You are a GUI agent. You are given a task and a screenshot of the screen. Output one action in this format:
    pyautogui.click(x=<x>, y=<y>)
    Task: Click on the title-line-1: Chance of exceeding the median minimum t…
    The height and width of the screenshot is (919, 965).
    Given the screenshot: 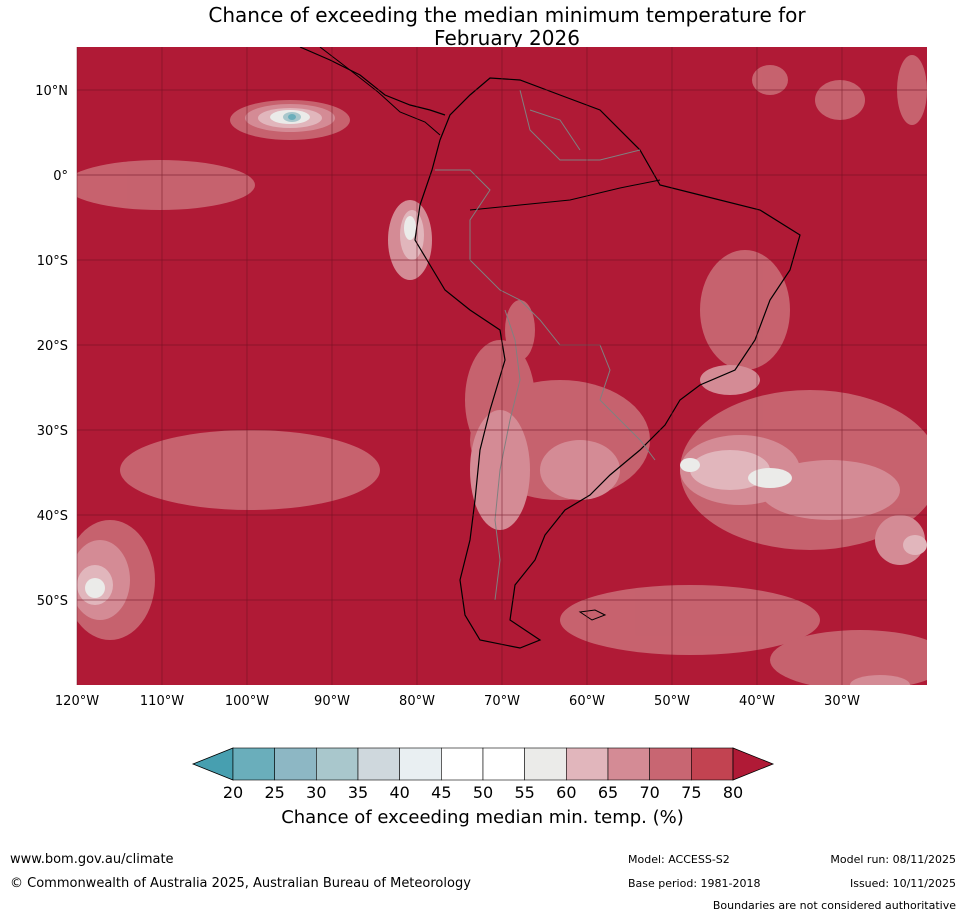 What is the action you would take?
    pyautogui.click(x=507, y=15)
    